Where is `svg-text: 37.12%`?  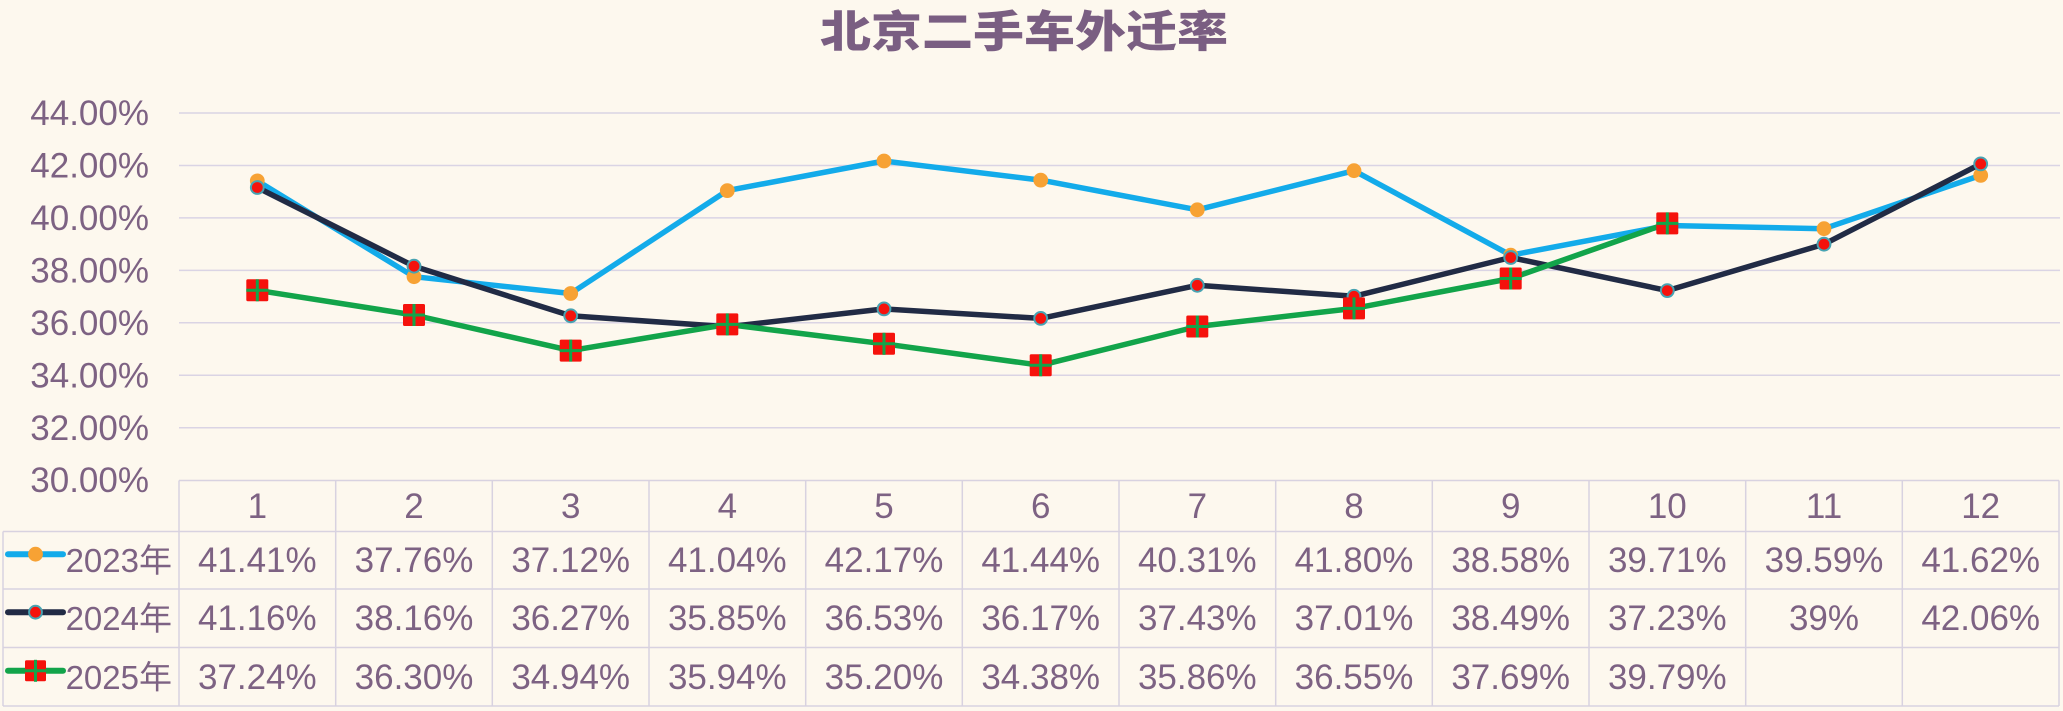 svg-text: 37.12% is located at coordinates (570, 560).